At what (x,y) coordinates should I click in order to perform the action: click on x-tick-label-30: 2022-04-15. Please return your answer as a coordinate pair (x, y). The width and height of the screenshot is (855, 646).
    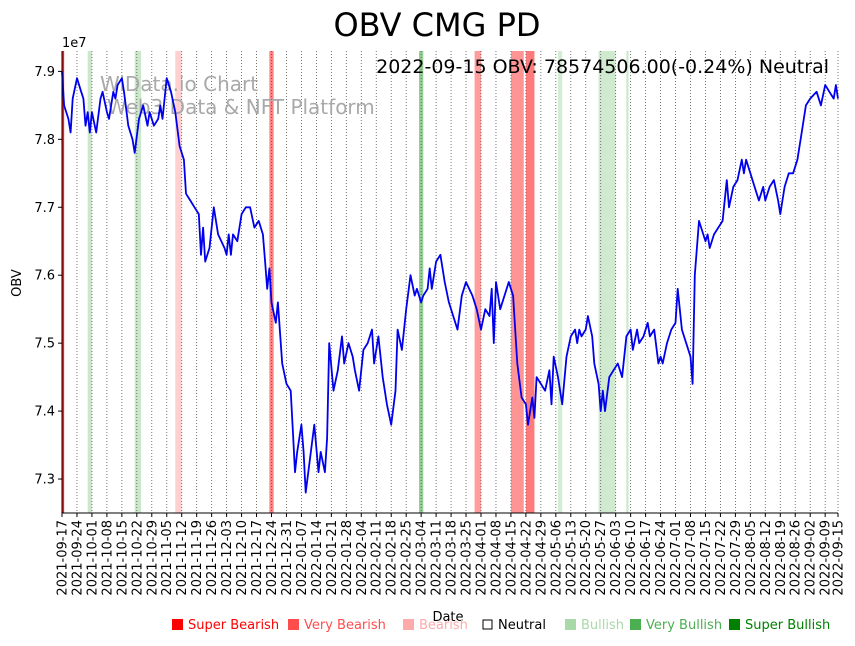
    Looking at the image, I should click on (511, 558).